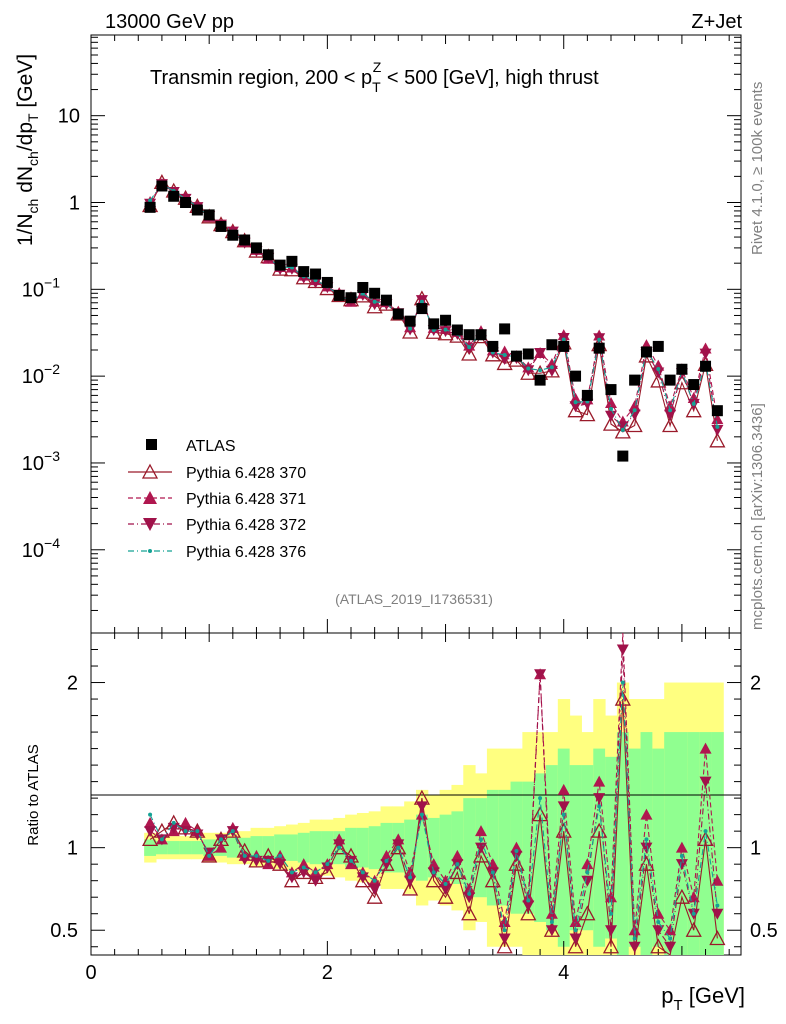 The width and height of the screenshot is (786, 1024). Describe the element at coordinates (246, 552) in the screenshot. I see `legend-entry-376: Pythia 6.428 376` at that location.